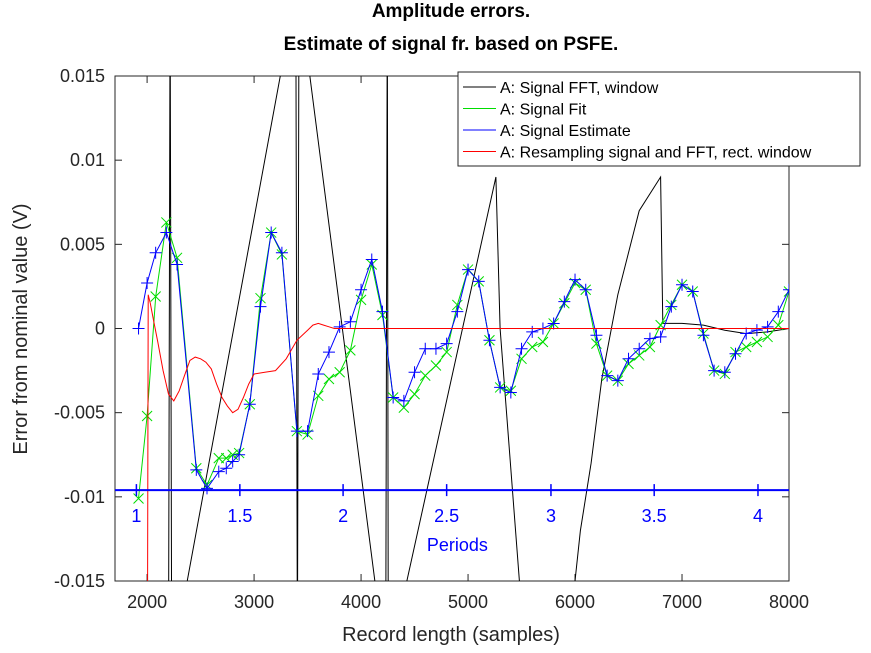  What do you see at coordinates (451, 44) in the screenshot?
I see `chart-title-line-2: Estimate of signal fr. based on PSFE.` at bounding box center [451, 44].